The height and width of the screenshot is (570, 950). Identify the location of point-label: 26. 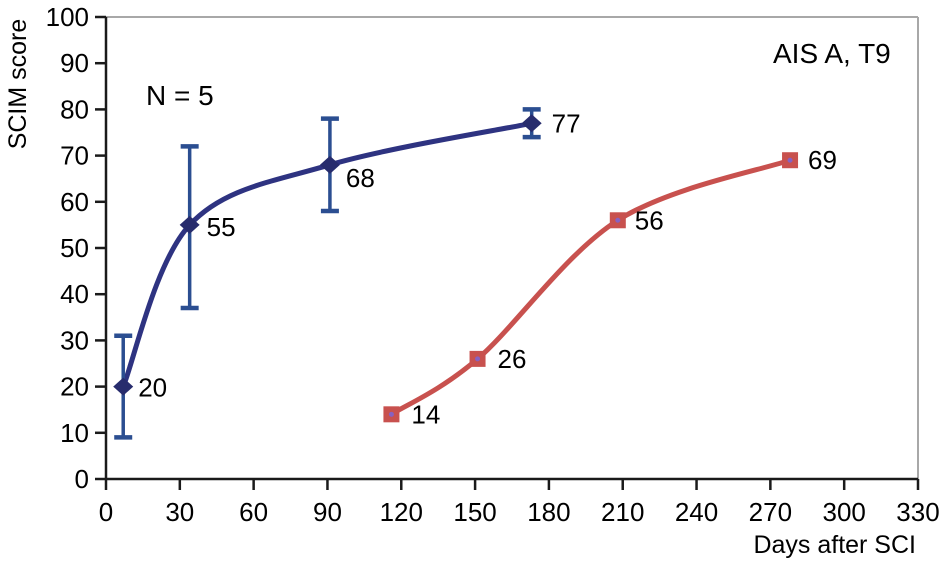
(512, 359).